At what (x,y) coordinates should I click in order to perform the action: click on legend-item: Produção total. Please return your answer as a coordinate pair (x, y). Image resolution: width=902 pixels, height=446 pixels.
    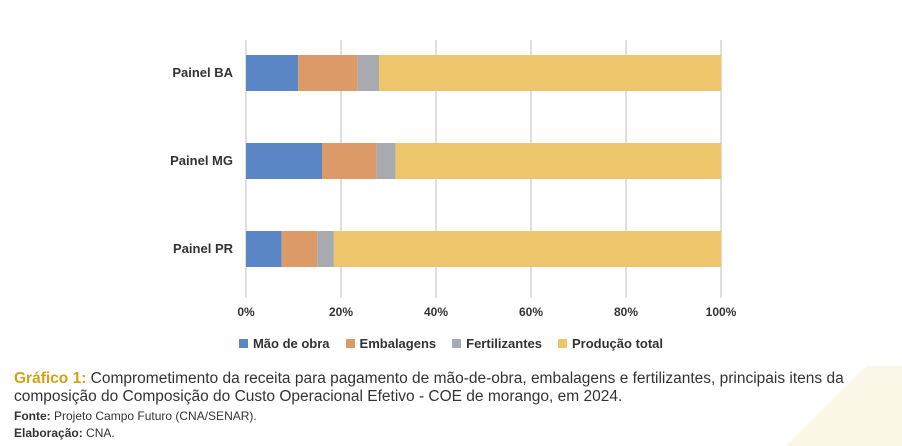
    Looking at the image, I should click on (610, 343).